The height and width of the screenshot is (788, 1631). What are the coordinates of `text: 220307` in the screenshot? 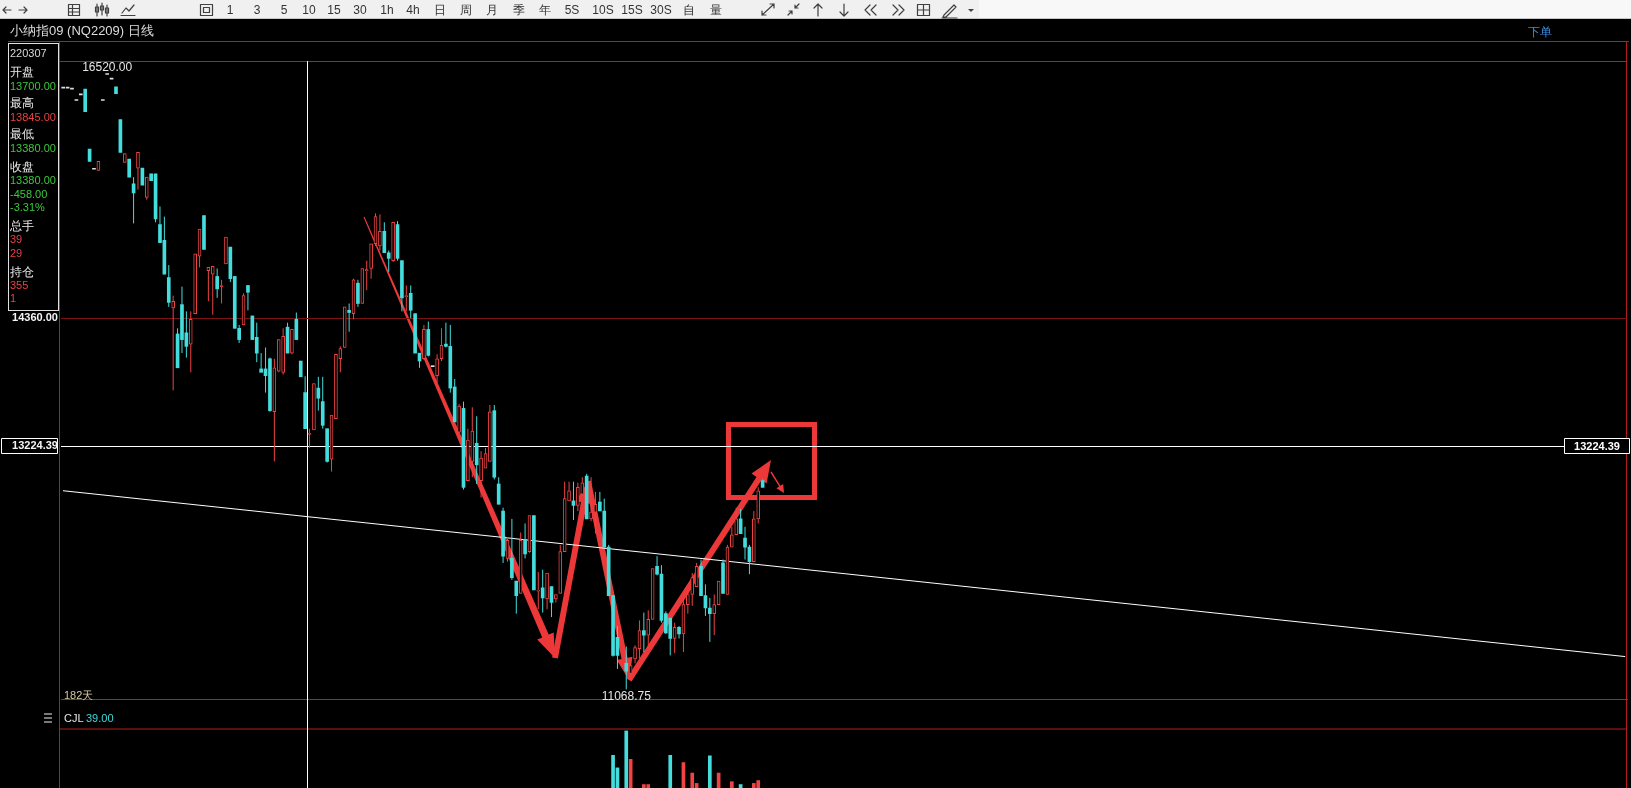 It's located at (28, 52).